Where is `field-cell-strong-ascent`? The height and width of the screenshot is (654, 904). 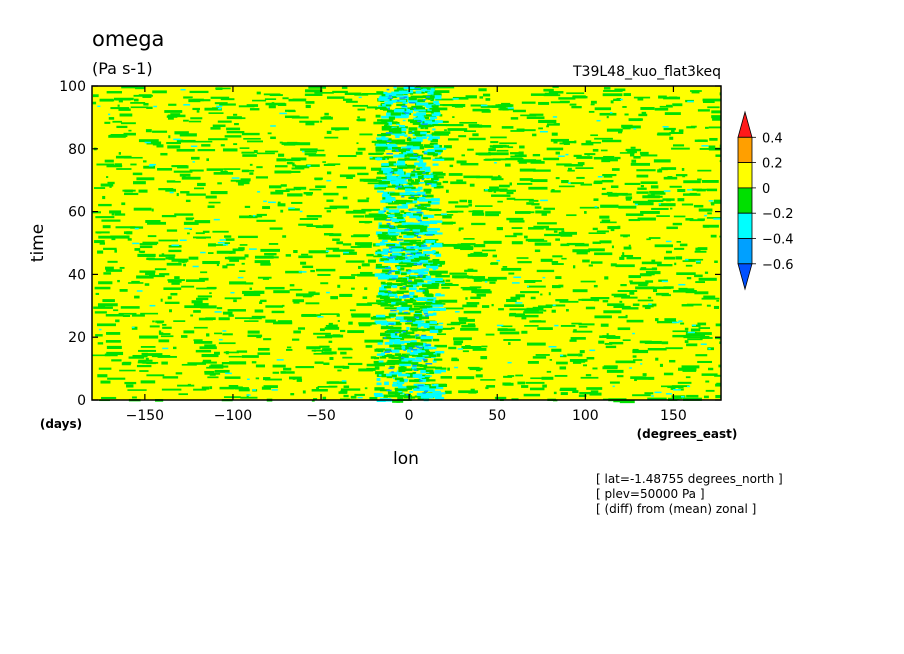 field-cell-strong-ascent is located at coordinates (403, 196).